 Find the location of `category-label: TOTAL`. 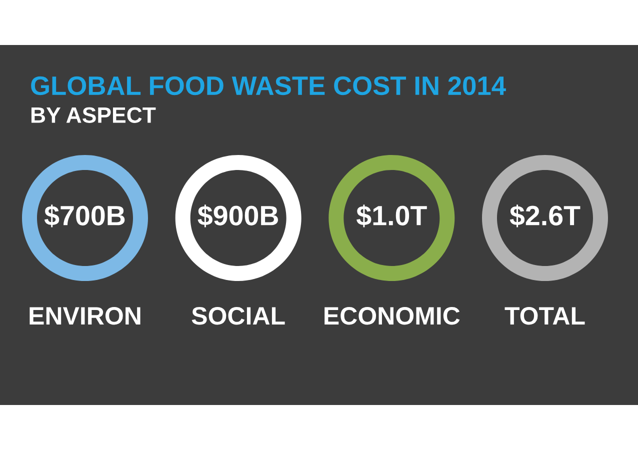

category-label: TOTAL is located at coordinates (544, 316).